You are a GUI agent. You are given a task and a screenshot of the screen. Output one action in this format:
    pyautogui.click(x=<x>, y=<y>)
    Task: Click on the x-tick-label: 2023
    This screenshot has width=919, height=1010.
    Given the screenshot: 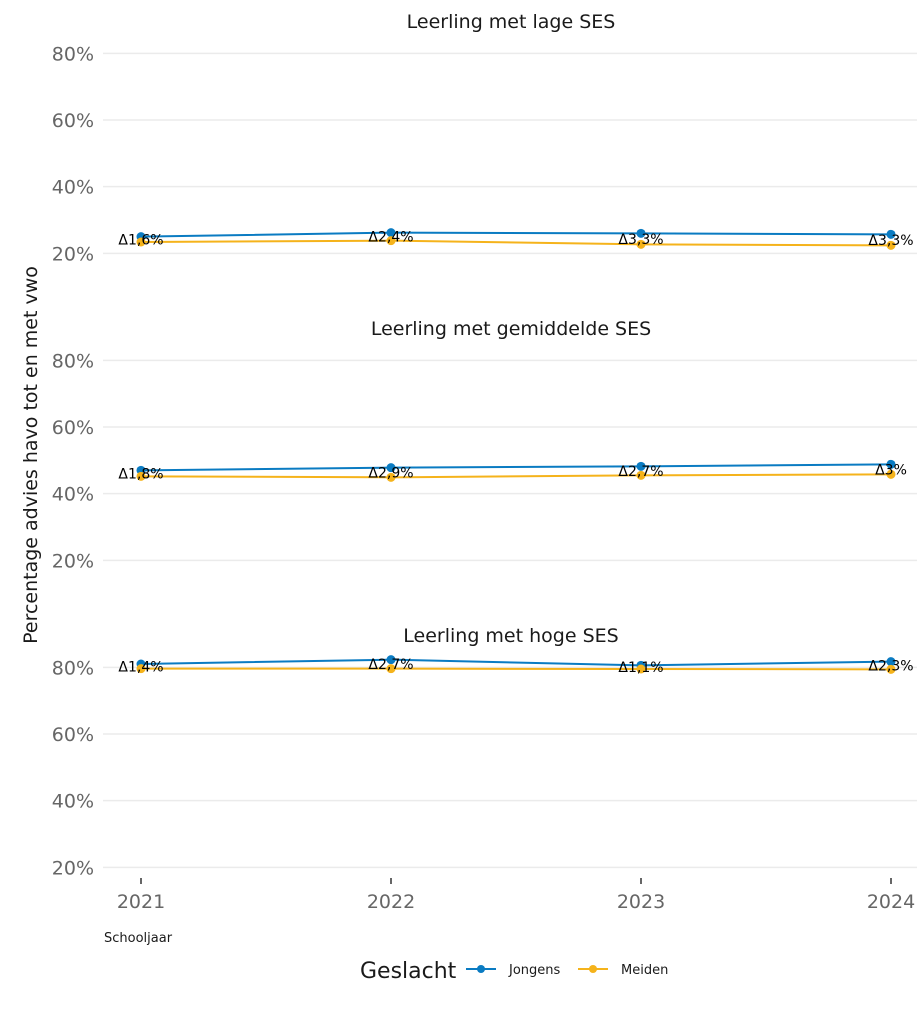 What is the action you would take?
    pyautogui.click(x=641, y=902)
    